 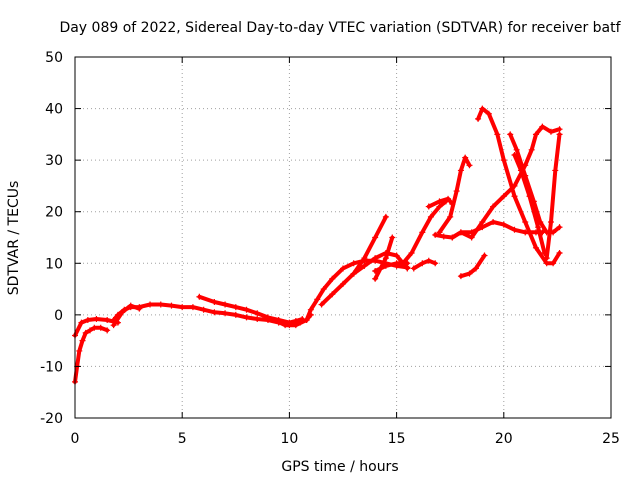 What do you see at coordinates (58, 316) in the screenshot?
I see `y-tick-label: 0` at bounding box center [58, 316].